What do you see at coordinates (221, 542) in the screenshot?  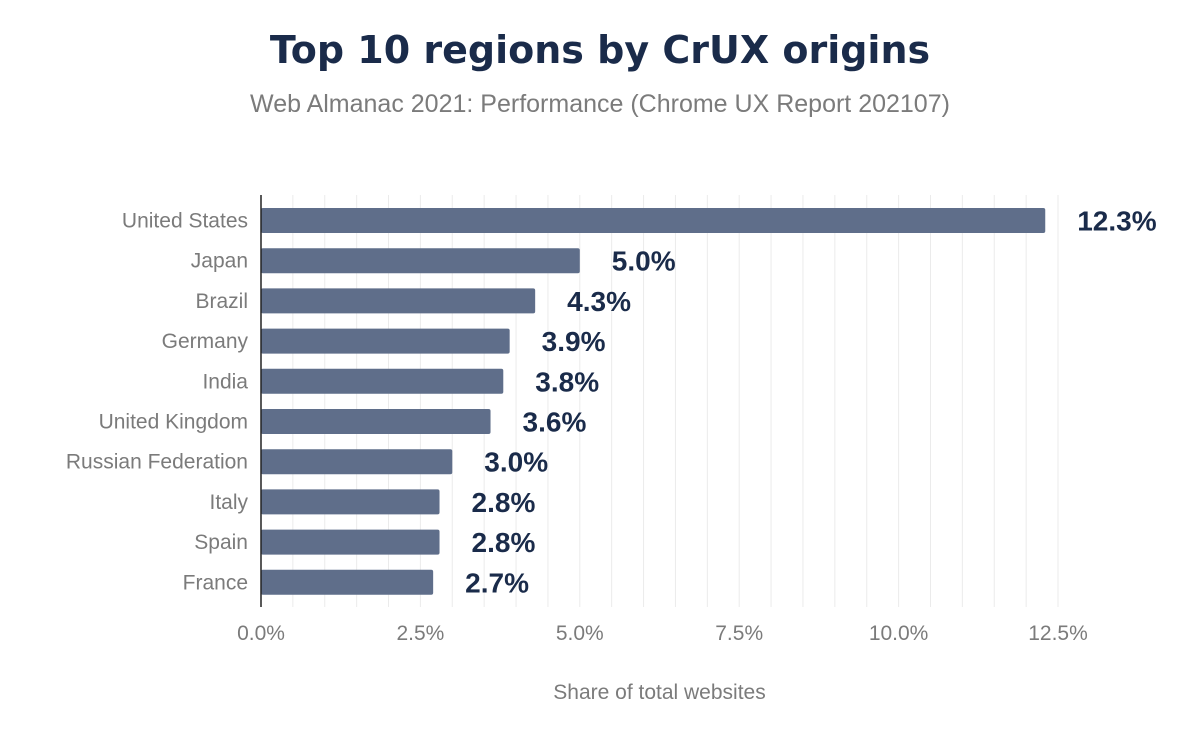 I see `category-label: Spain` at bounding box center [221, 542].